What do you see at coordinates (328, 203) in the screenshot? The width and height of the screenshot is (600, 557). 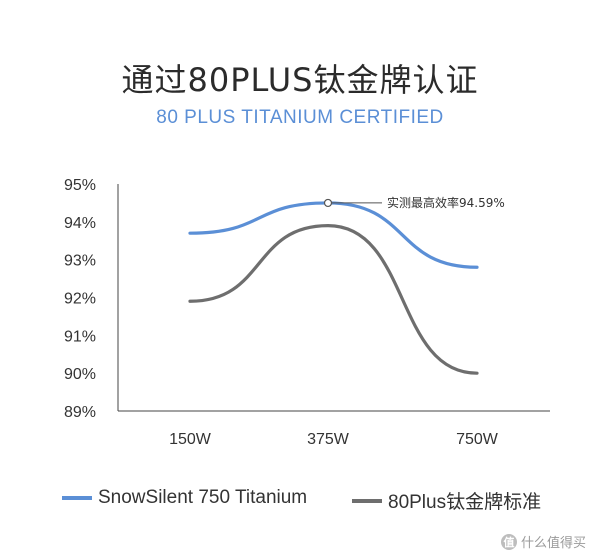 I see `annotation-marker` at bounding box center [328, 203].